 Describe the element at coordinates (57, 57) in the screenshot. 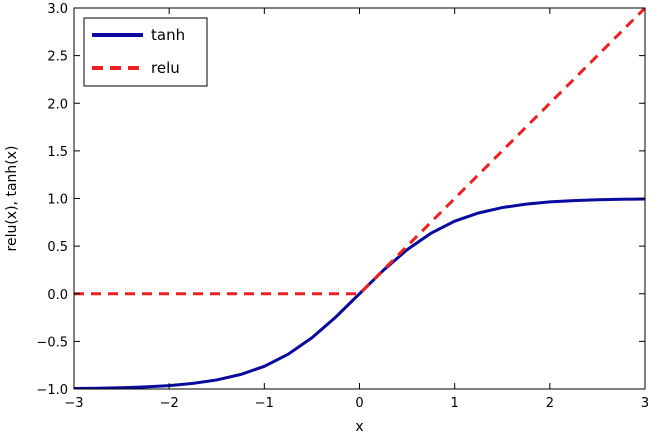

I see `y-tick-label: 2.5` at that location.